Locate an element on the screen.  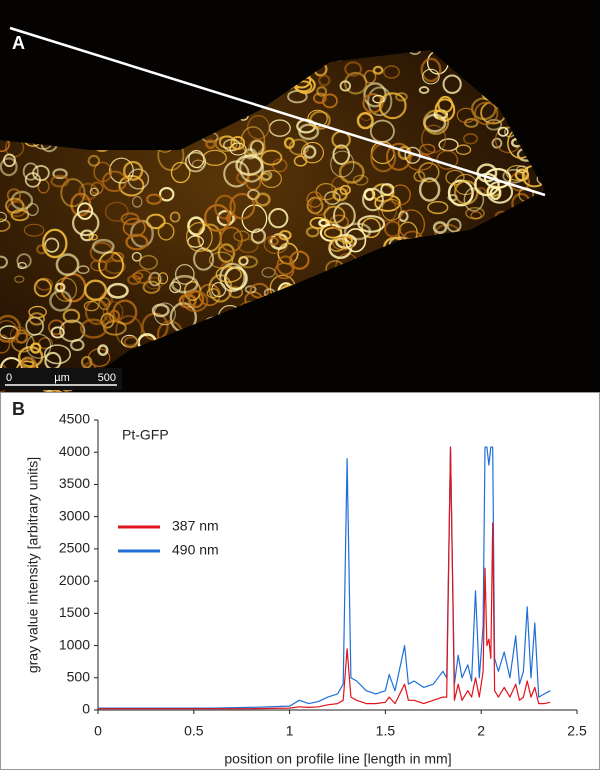
annotation: Pt-GFP is located at coordinates (145, 435).